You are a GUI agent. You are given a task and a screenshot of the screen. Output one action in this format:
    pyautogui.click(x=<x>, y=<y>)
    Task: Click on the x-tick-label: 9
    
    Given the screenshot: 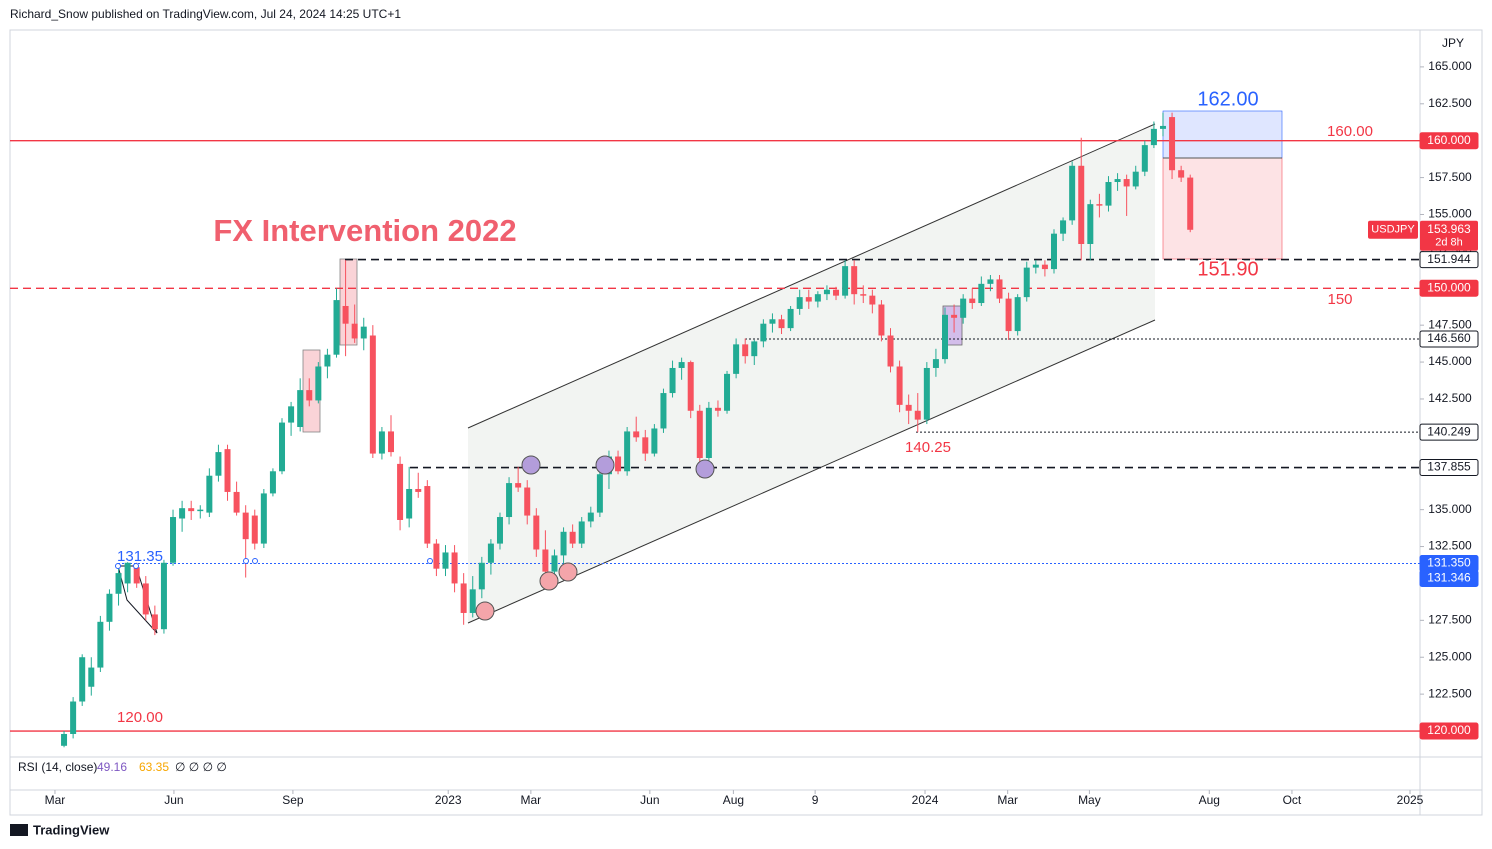 What is the action you would take?
    pyautogui.click(x=815, y=800)
    